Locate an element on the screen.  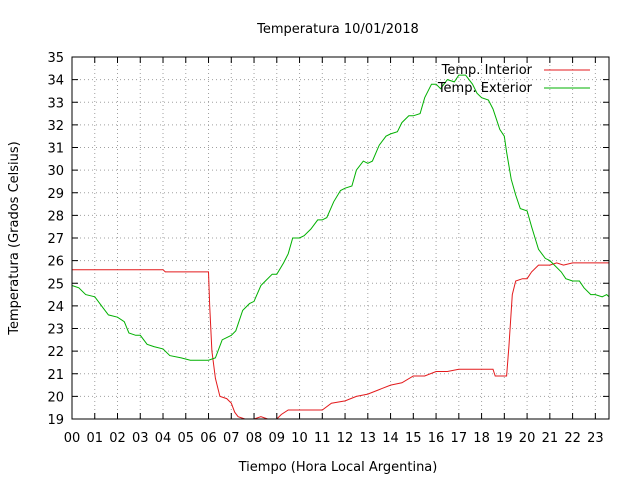
x-tick-label: 04 is located at coordinates (163, 438).